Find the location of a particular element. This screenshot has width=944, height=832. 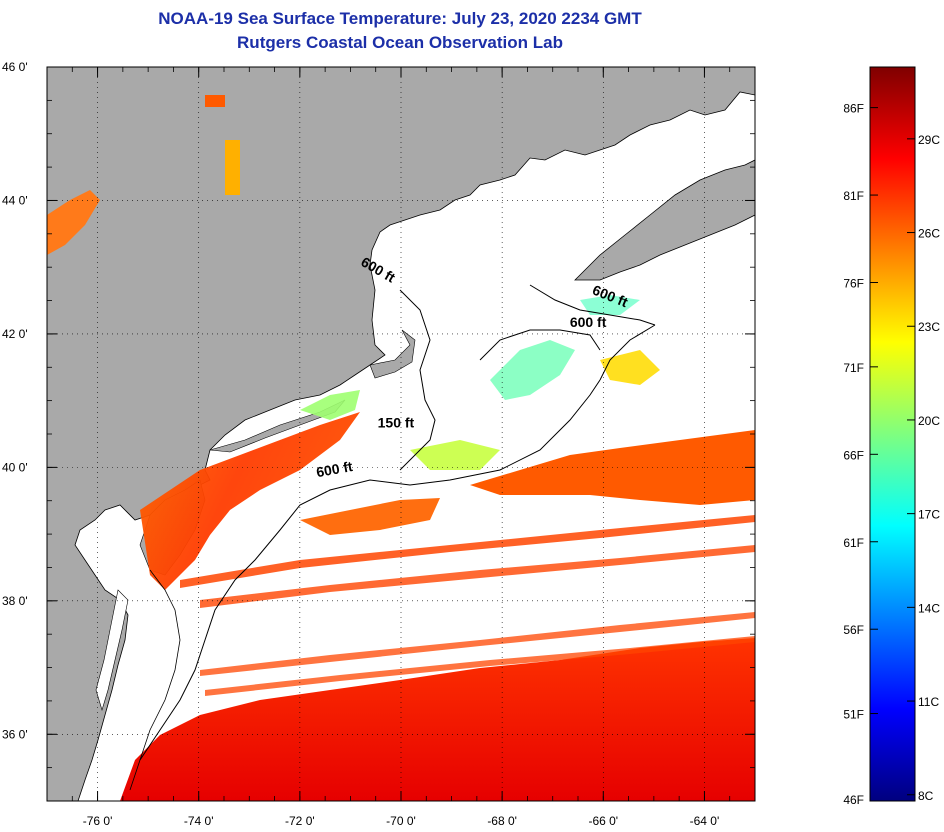

colorbar-celsius-labels: 29C 26C 23C 20C 17C 14C 11C 8C is located at coordinates (923, 468).